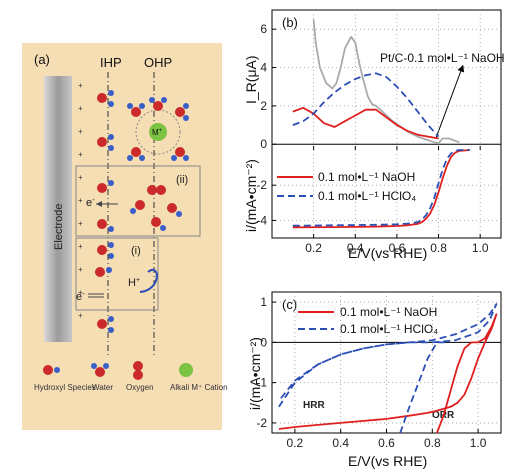  What do you see at coordinates (100, 370) in the screenshot?
I see `water-legend-icon` at bounding box center [100, 370].